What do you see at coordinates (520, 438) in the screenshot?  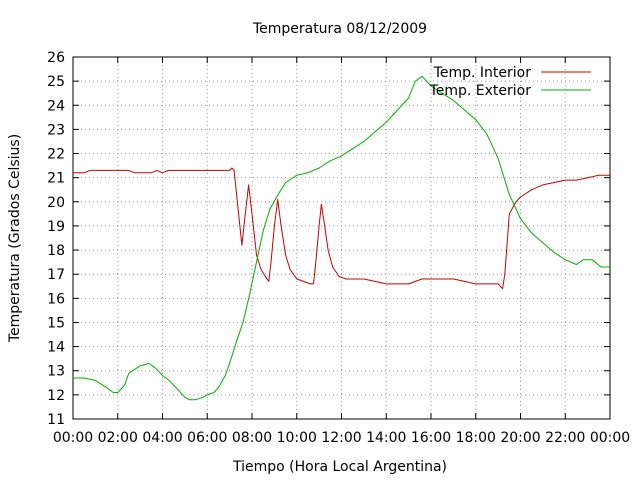 I see `x-tick-label: 20:00` at bounding box center [520, 438].